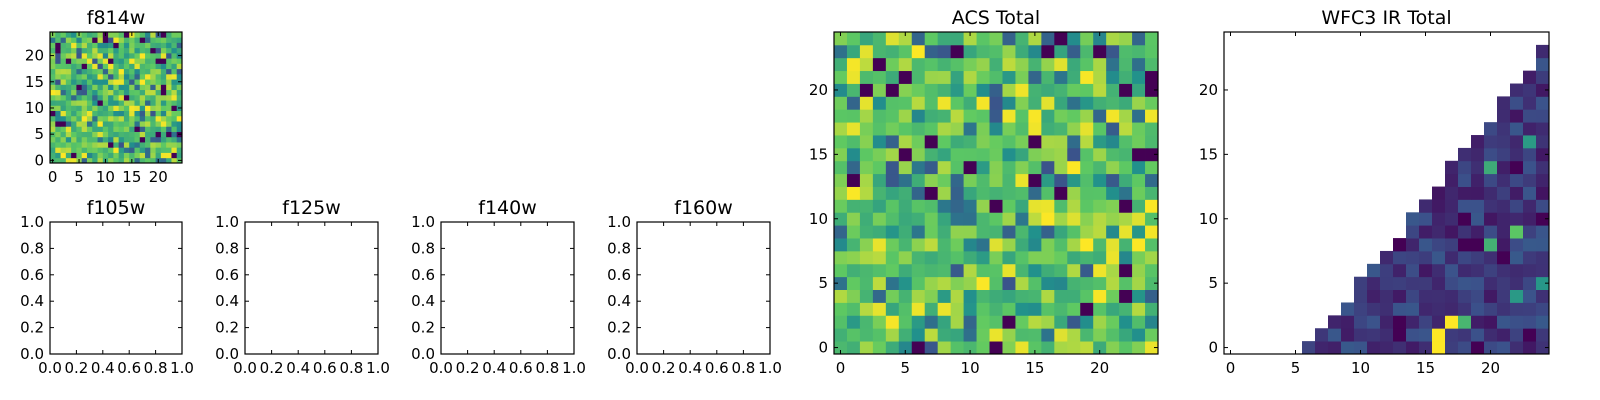  What do you see at coordinates (494, 368) in the screenshot?
I see `x-tick-label: 0.4` at bounding box center [494, 368].